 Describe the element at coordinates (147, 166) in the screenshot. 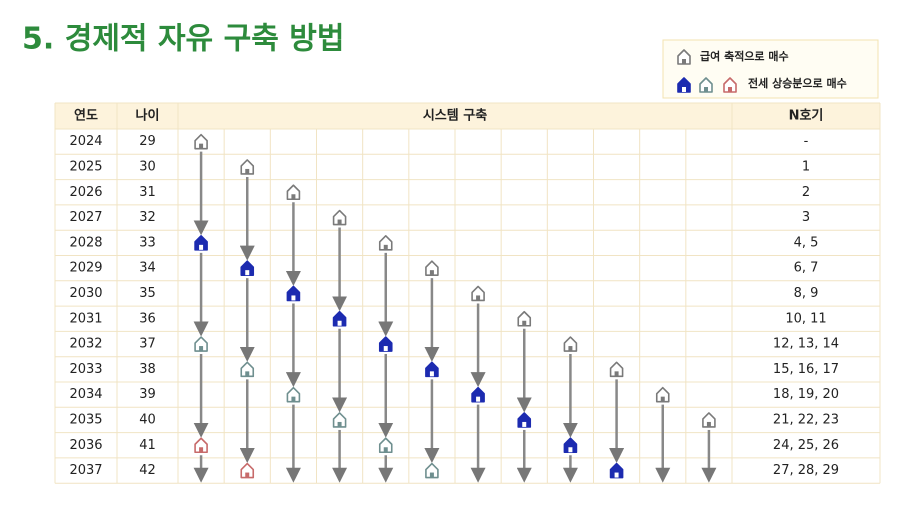

I see `age-cell: 30` at that location.